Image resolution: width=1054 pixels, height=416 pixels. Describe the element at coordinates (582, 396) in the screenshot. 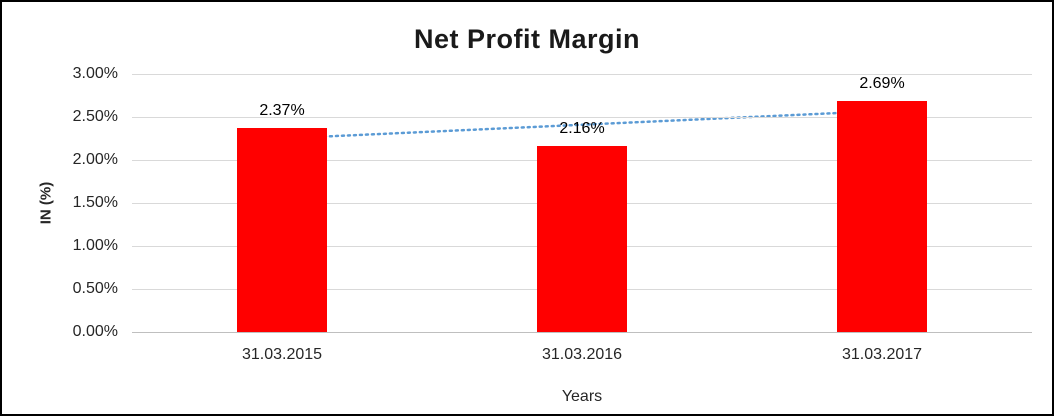

I see `x-axis-title: Years` at that location.